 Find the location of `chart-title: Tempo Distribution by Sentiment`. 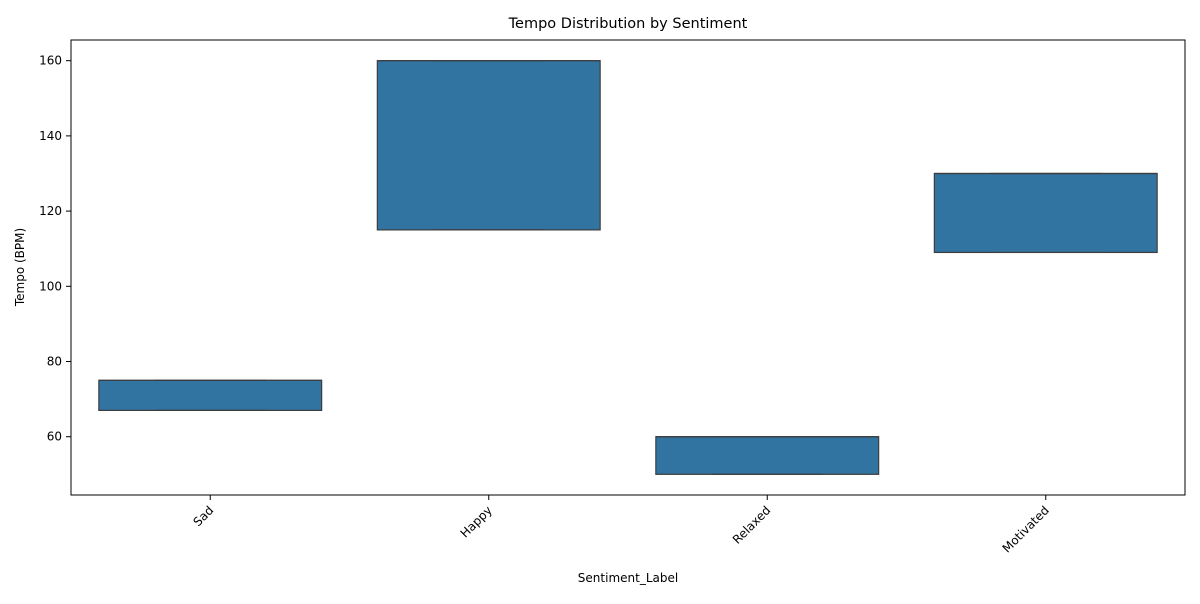

chart-title: Tempo Distribution by Sentiment is located at coordinates (628, 24).